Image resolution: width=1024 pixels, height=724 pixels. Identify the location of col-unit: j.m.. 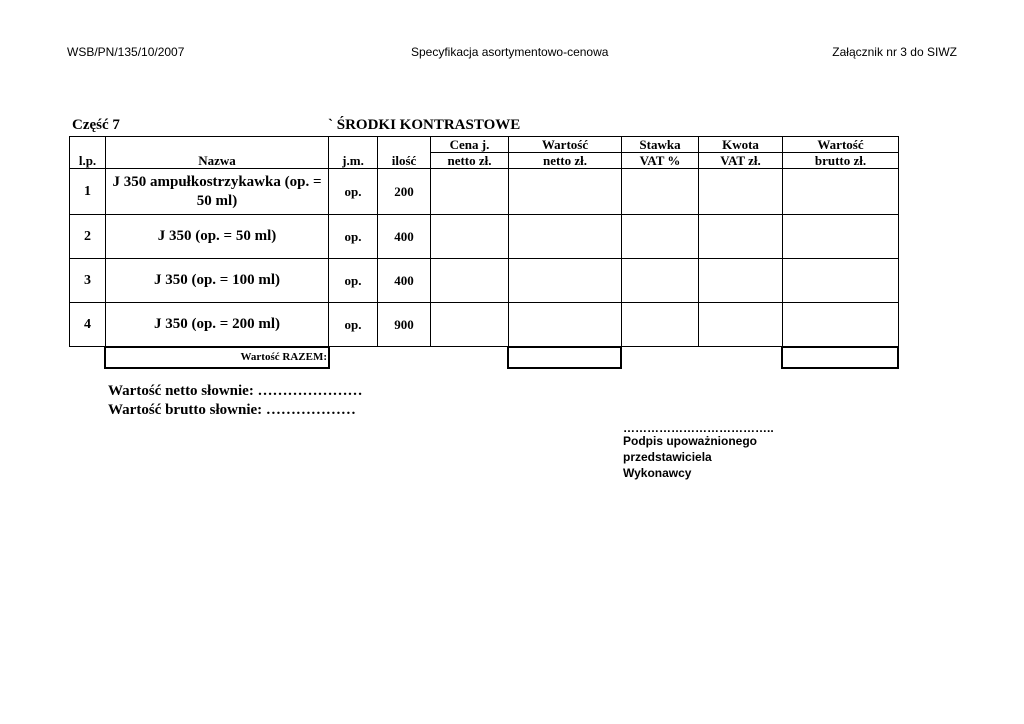
(353, 152).